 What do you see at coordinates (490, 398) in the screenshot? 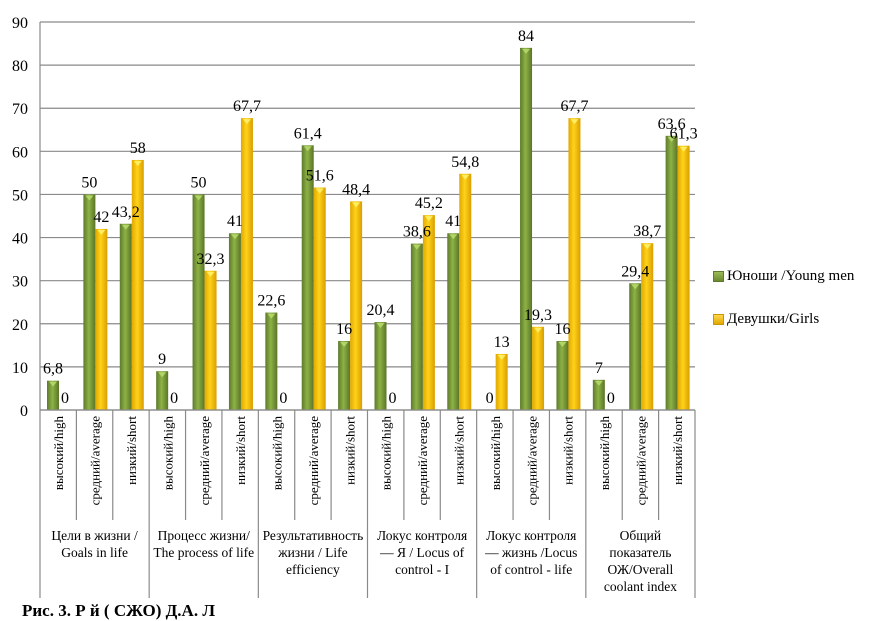
I see `data-label-young-men: 0` at bounding box center [490, 398].